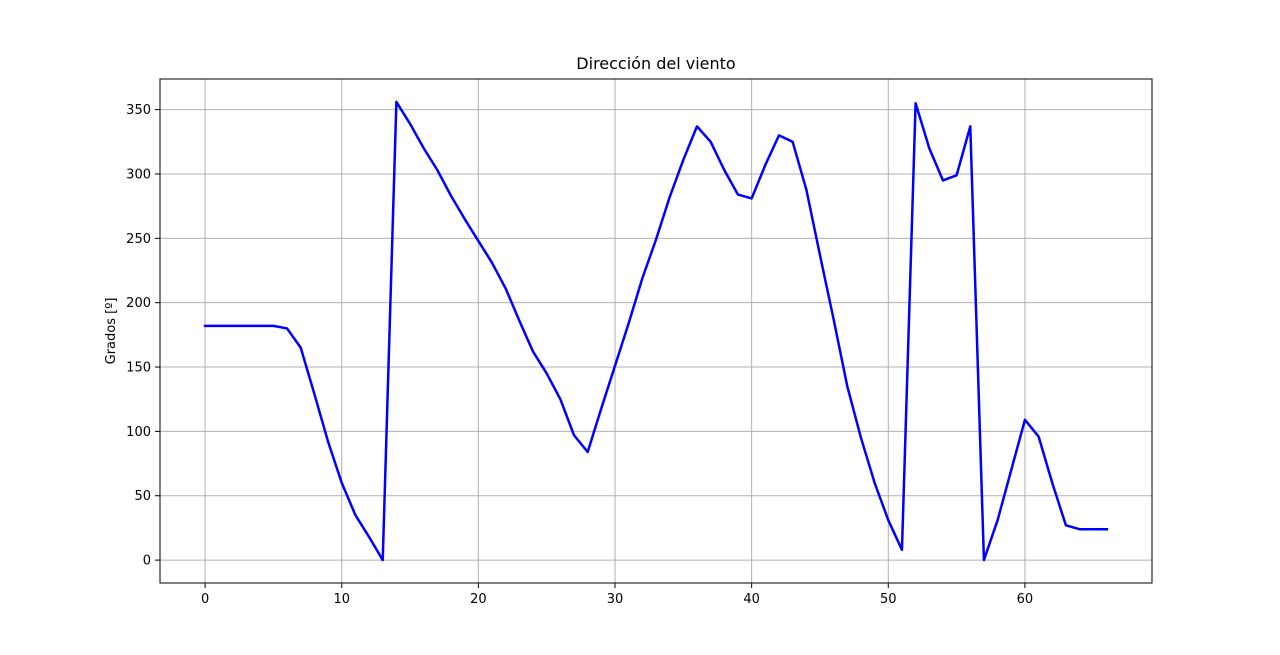 The width and height of the screenshot is (1280, 655). Describe the element at coordinates (205, 599) in the screenshot. I see `x-tick-label: 0` at that location.